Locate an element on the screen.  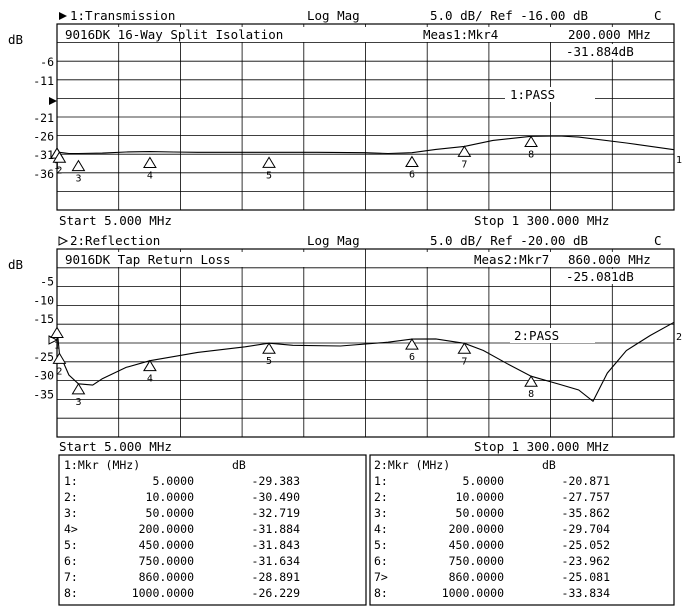
marker-value: -29.383 is located at coordinates (276, 481).